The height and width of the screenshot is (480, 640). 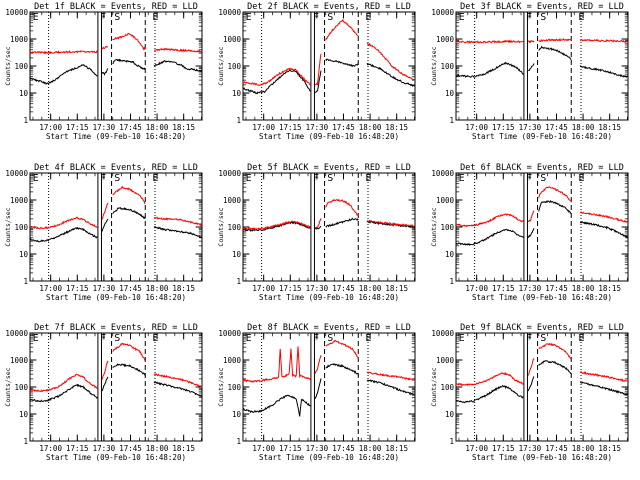 What do you see at coordinates (542, 328) in the screenshot?
I see `panel-title: Det 9f BLACK = Events, RED = LLD` at bounding box center [542, 328].